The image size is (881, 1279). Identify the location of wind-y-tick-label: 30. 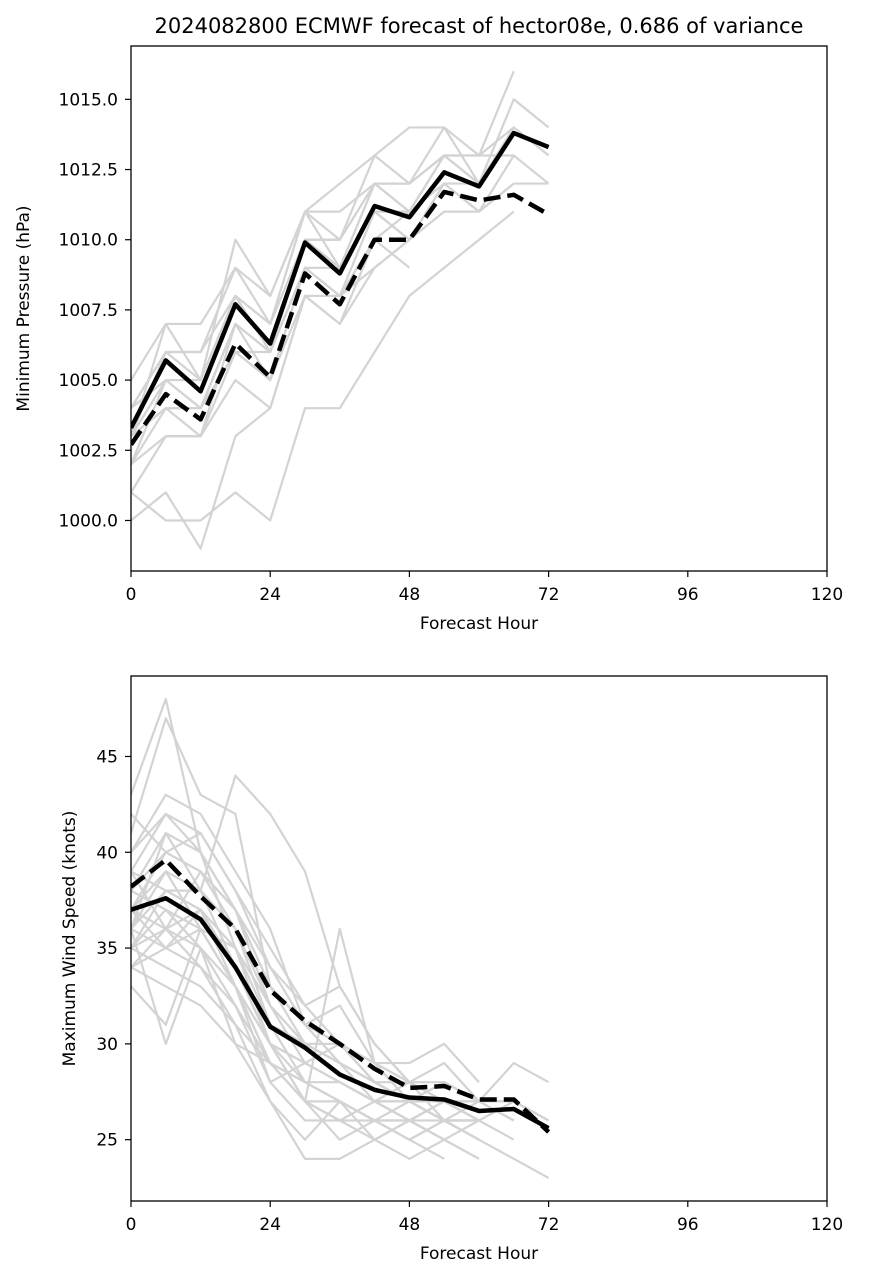
(107, 1045).